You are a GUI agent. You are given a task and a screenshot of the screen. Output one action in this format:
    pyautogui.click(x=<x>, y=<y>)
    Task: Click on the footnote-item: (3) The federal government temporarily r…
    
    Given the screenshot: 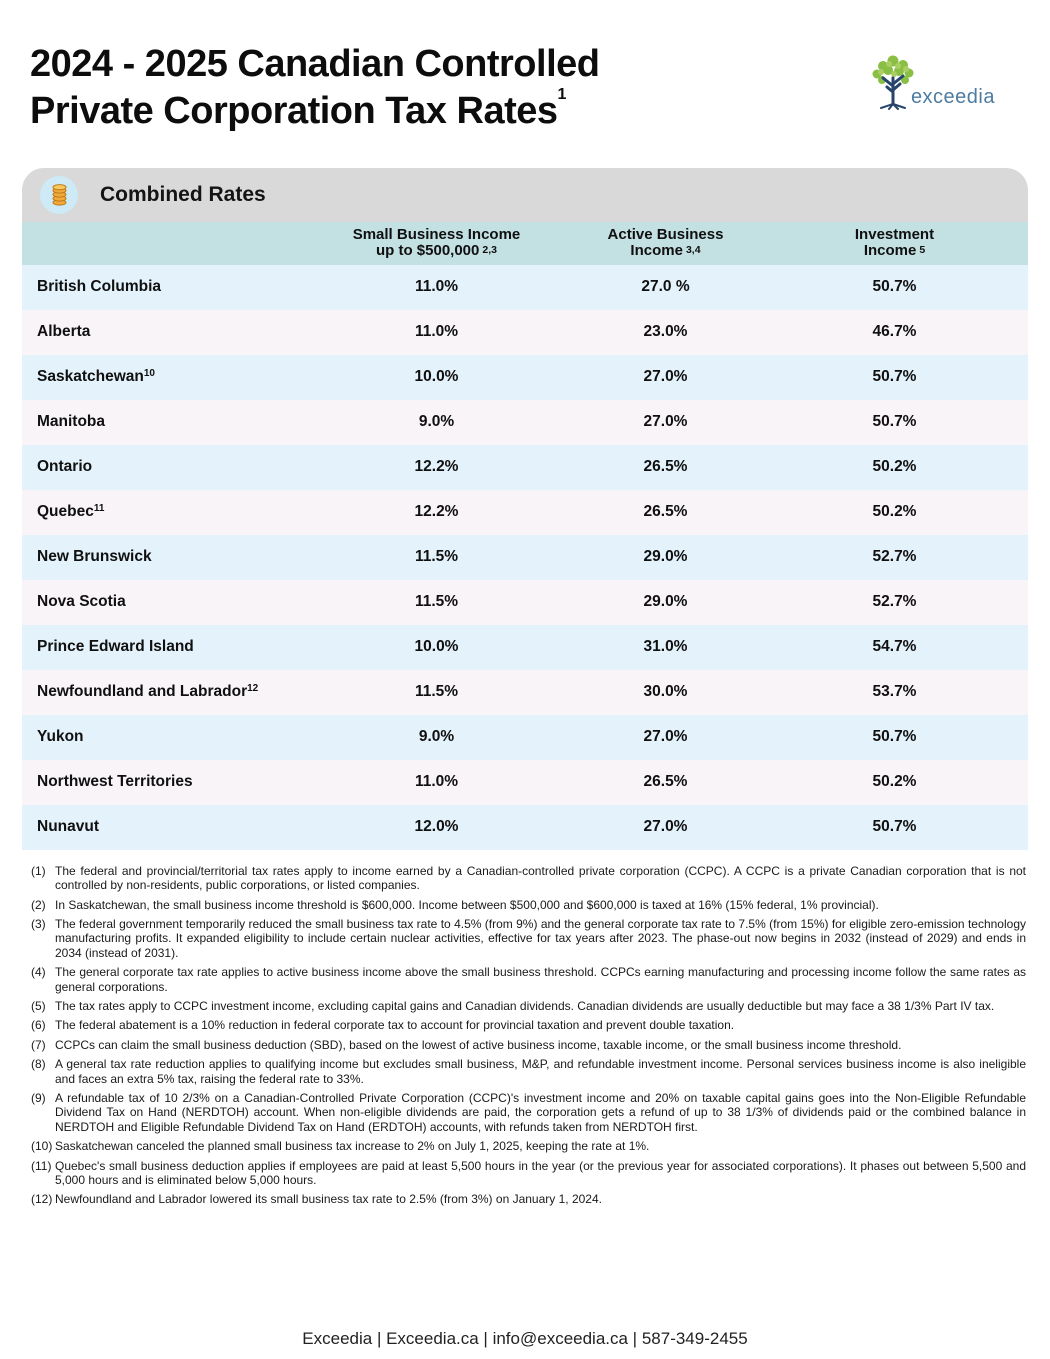 What is the action you would take?
    pyautogui.click(x=529, y=938)
    